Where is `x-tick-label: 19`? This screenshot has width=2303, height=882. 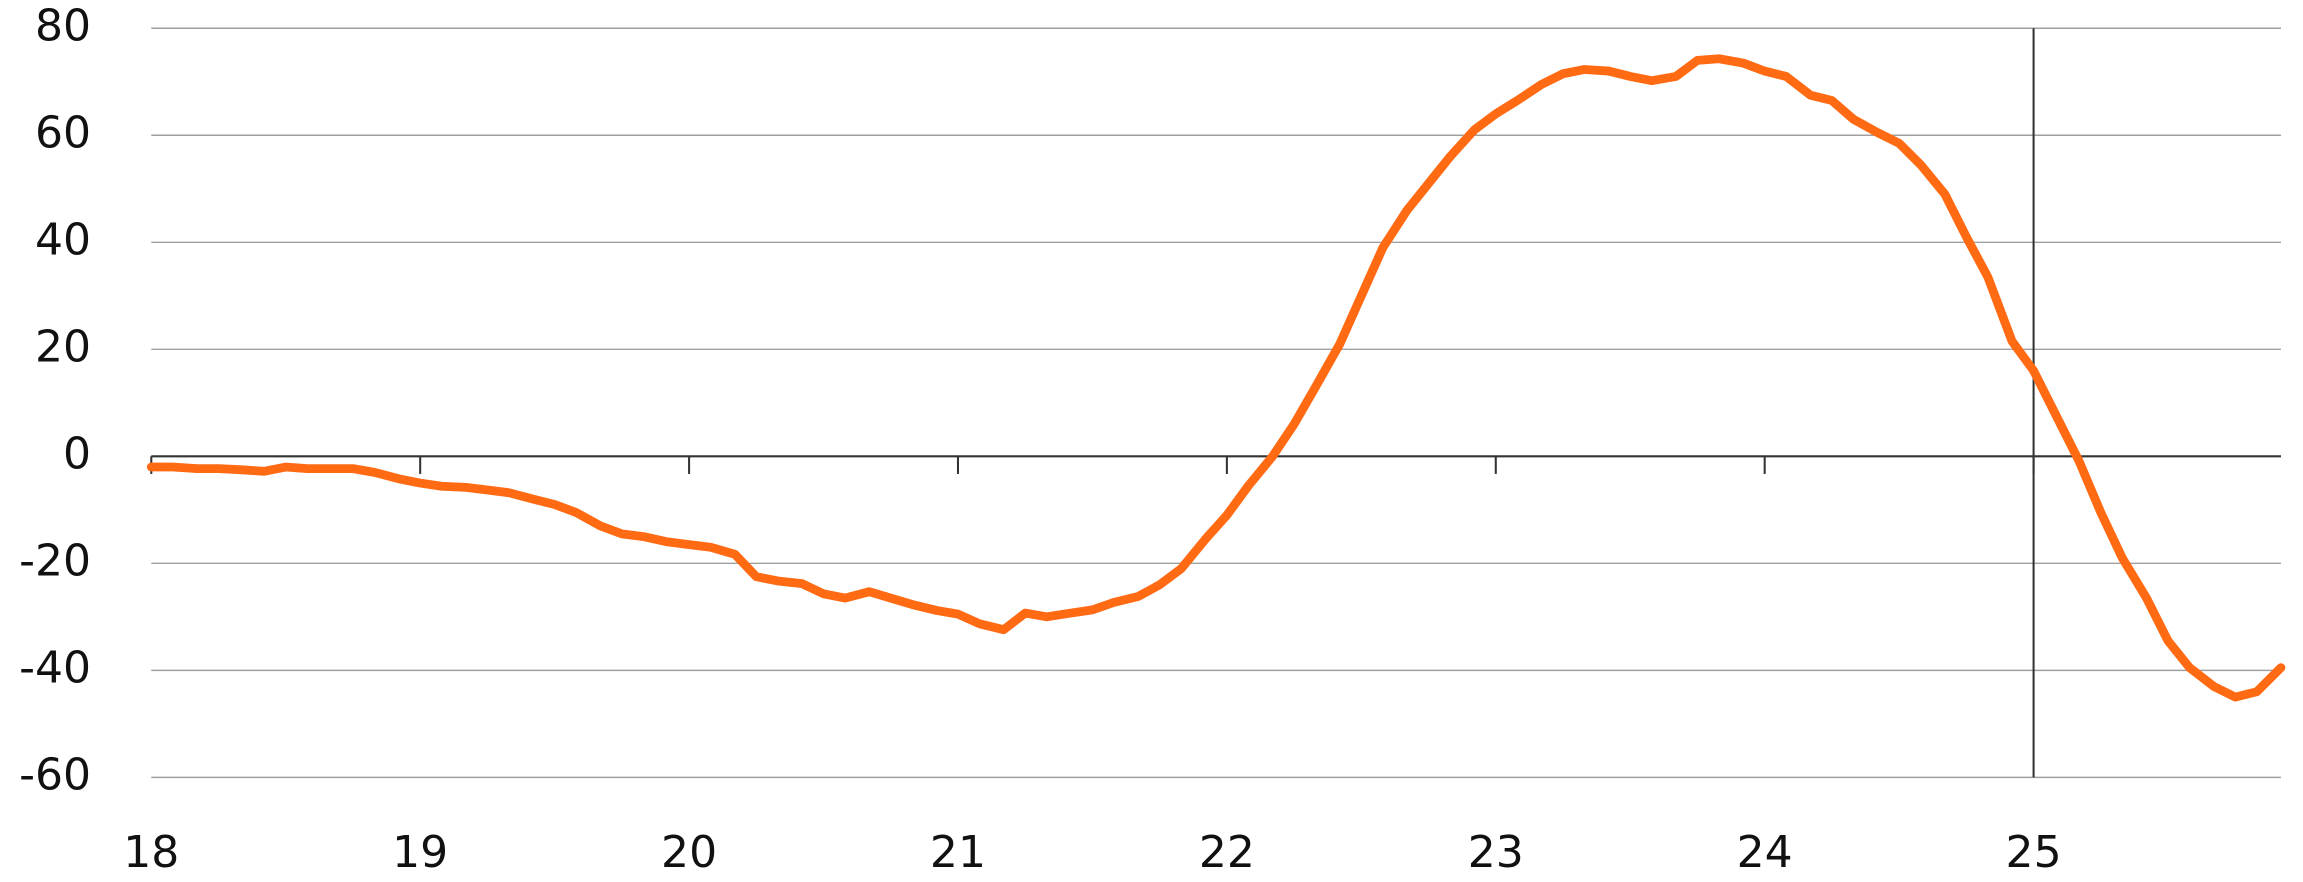
x-tick-label: 19 is located at coordinates (420, 852).